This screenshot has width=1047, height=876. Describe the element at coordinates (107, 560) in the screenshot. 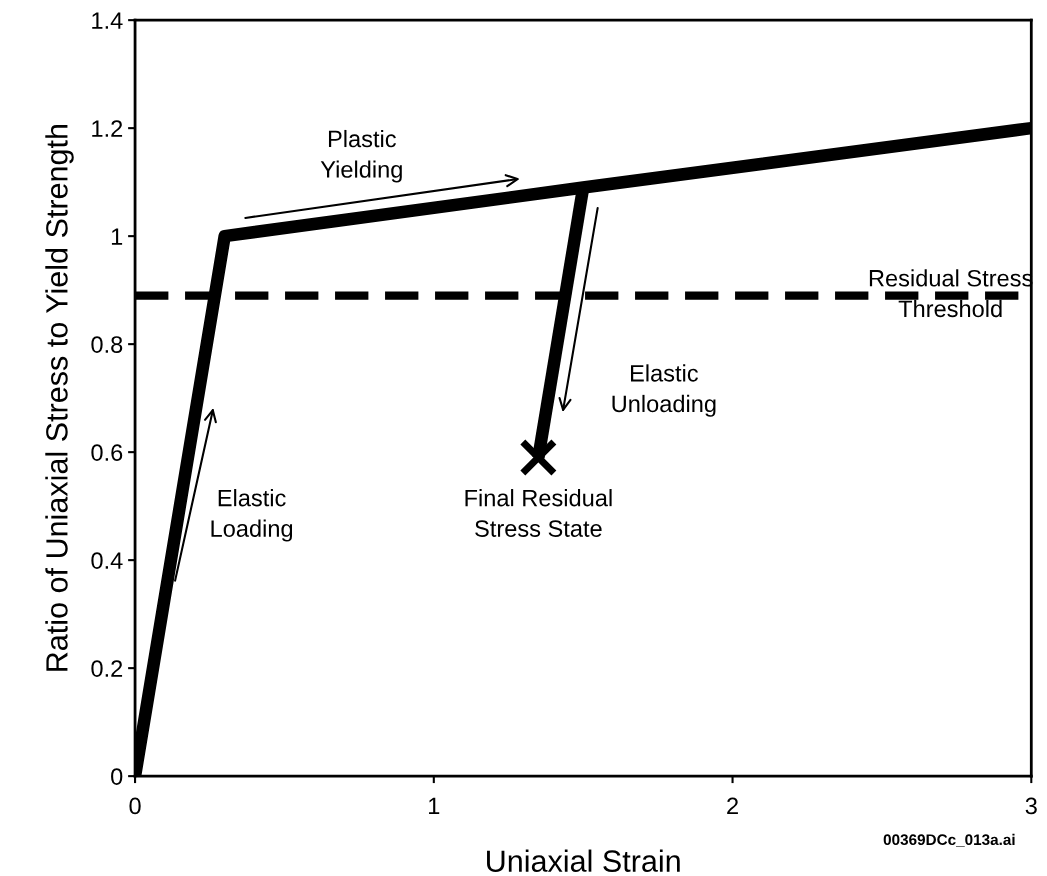

I see `y-tick-label: 0.4` at that location.